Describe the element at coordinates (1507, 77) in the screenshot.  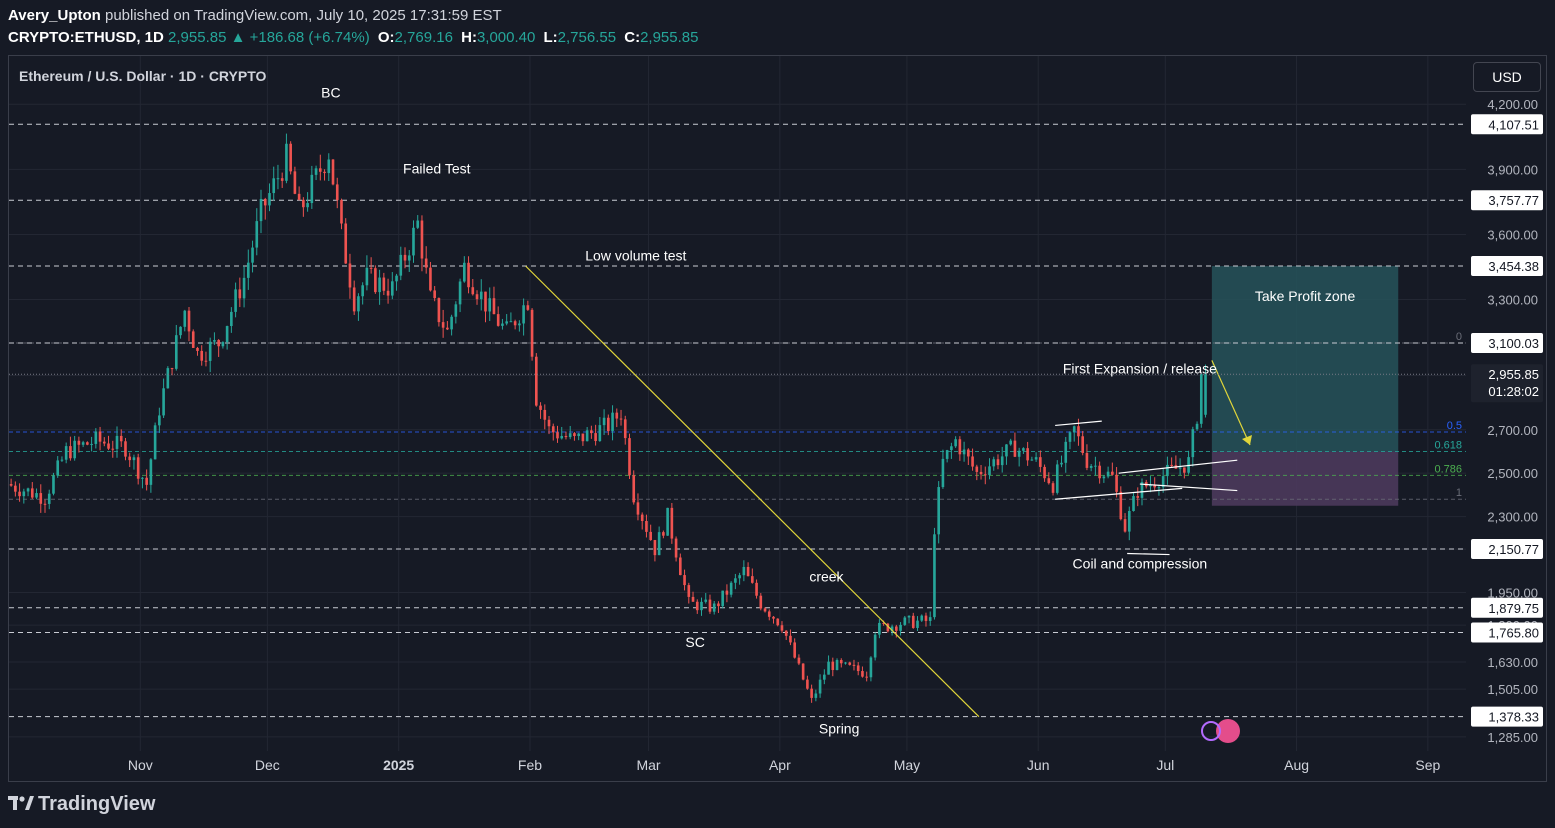
I see `currency-button: USD` at that location.